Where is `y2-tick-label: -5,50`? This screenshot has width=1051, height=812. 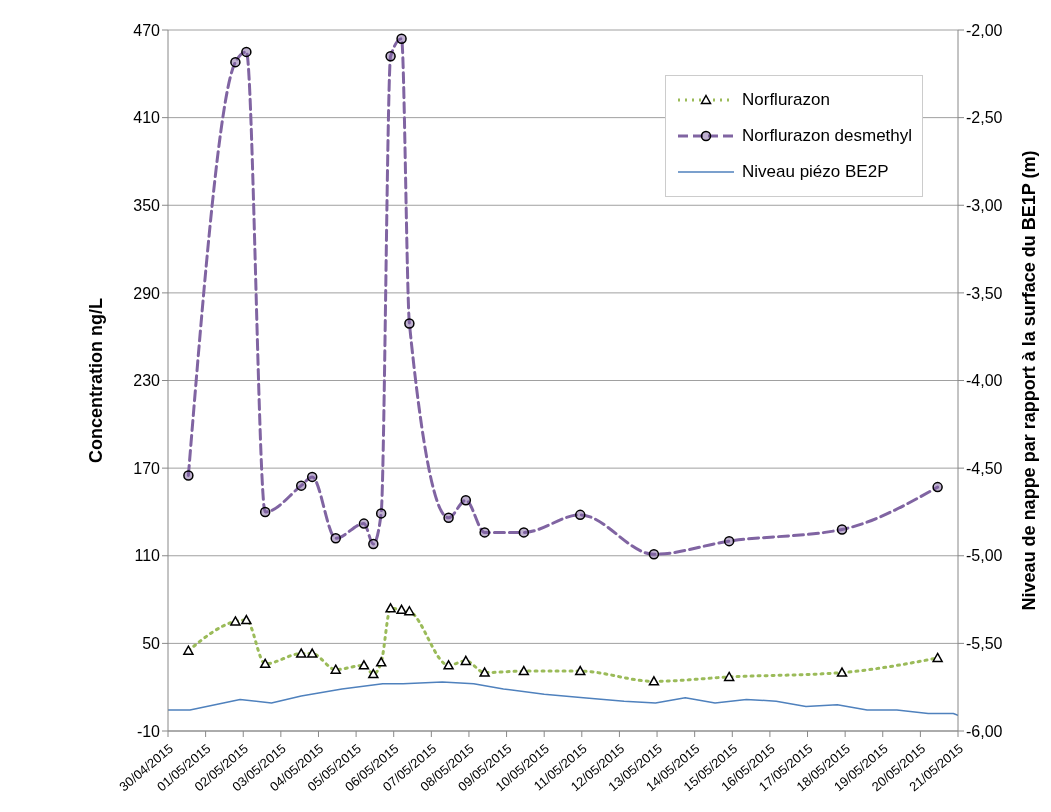 y2-tick-label: -5,50 is located at coordinates (984, 644).